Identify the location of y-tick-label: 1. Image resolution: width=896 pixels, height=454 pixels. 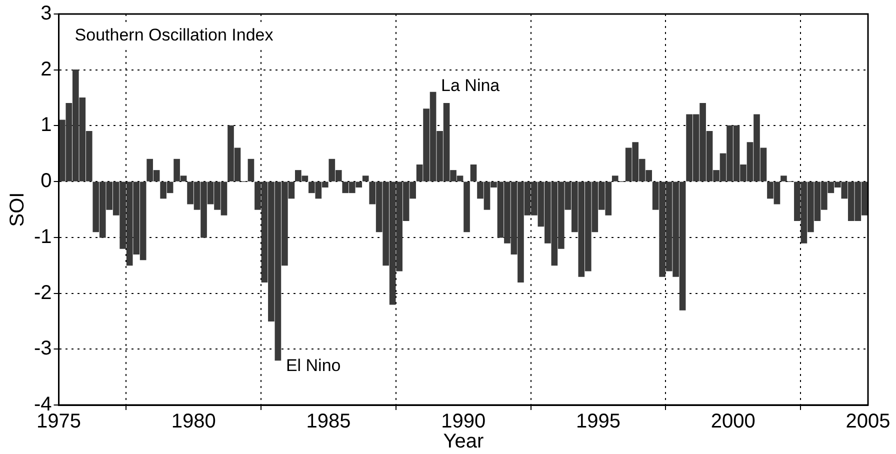
(46, 125).